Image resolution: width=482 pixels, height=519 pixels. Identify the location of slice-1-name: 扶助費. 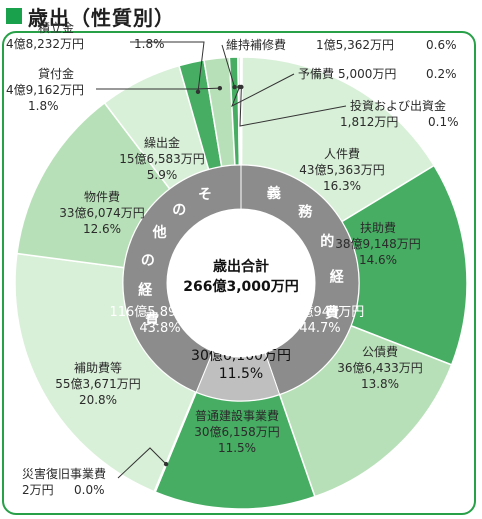
(378, 227).